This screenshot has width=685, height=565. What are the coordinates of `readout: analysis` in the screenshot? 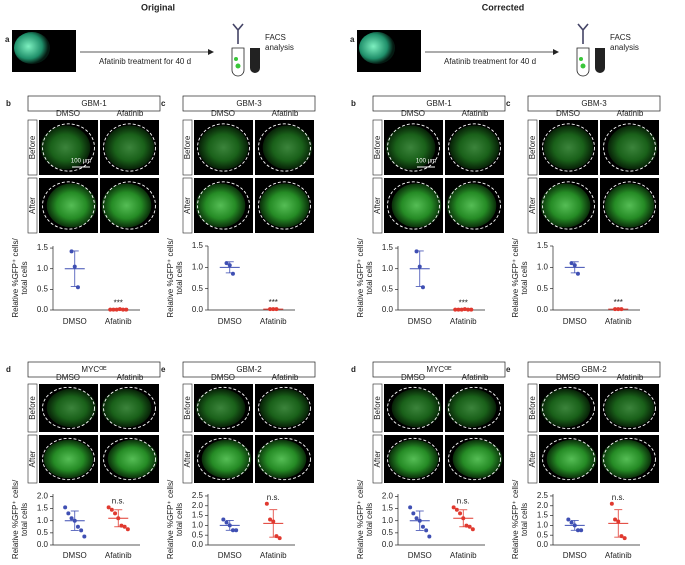 It's located at (279, 47).